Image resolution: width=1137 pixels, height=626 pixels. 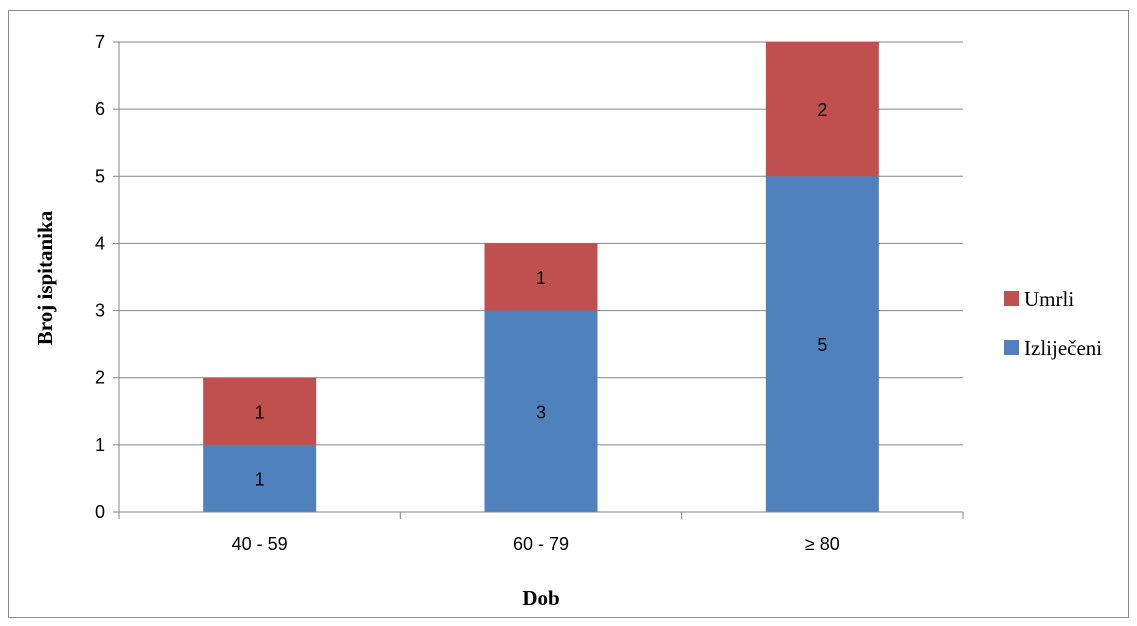 What do you see at coordinates (100, 109) in the screenshot?
I see `y-tick-label-6: 6` at bounding box center [100, 109].